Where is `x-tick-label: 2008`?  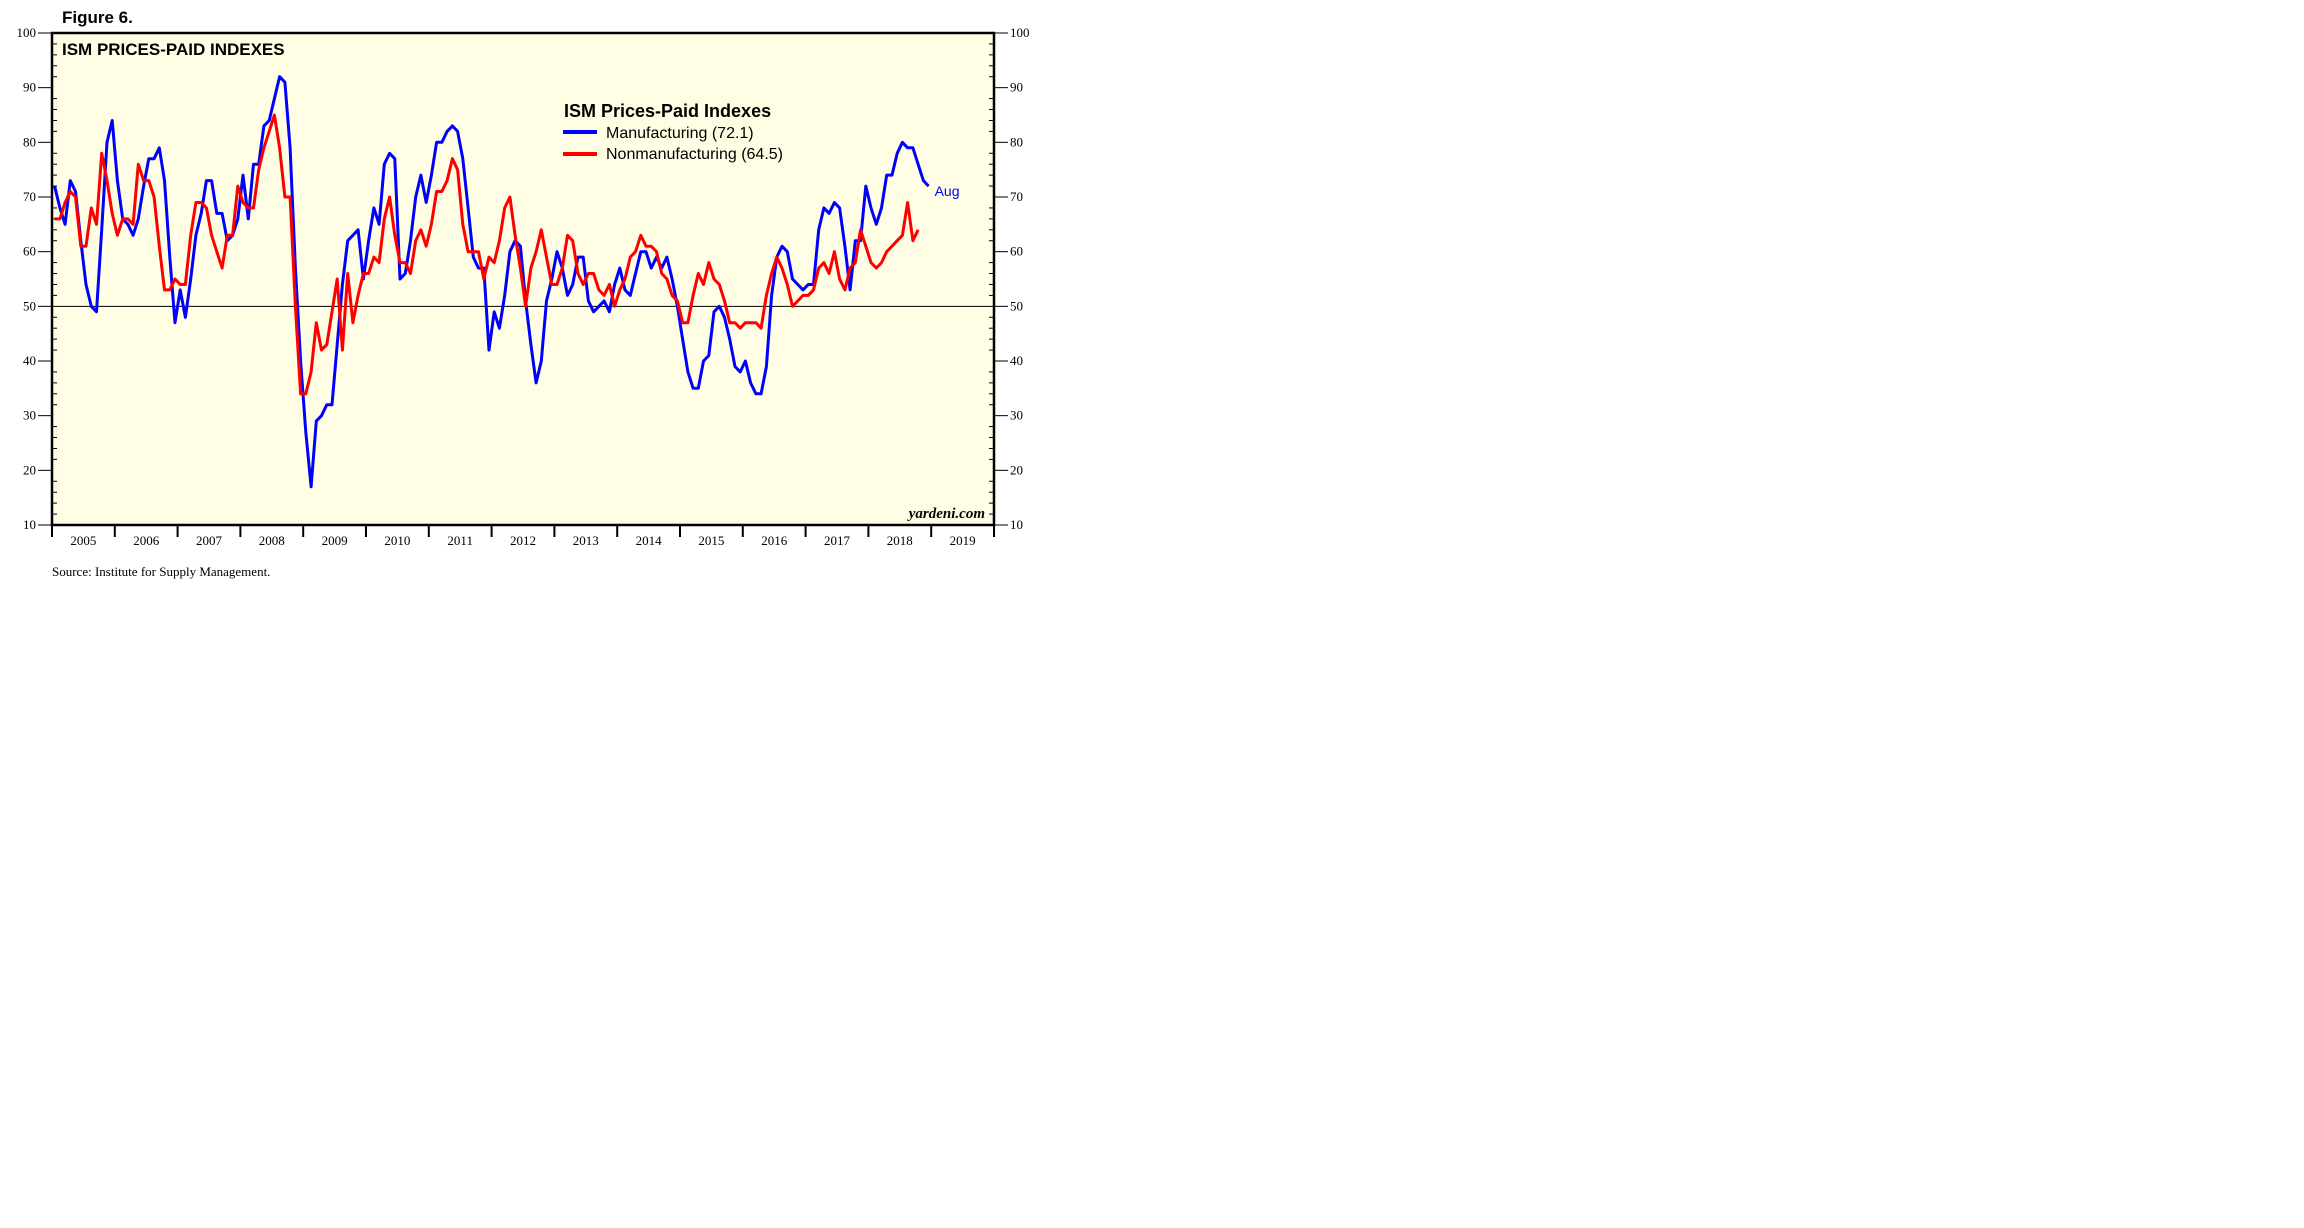 x-tick-label: 2008 is located at coordinates (272, 540).